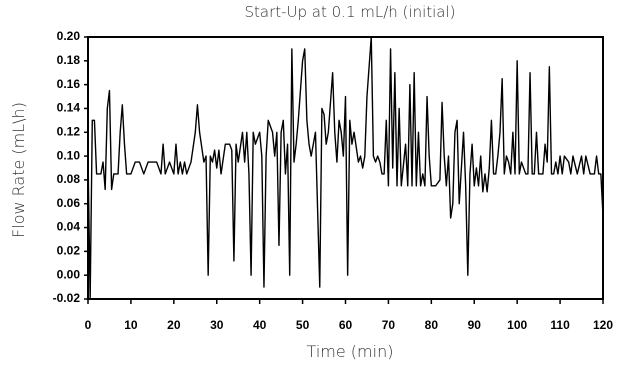 The image size is (618, 375). Describe the element at coordinates (69, 155) in the screenshot. I see `y-tick-label: 0.10` at that location.